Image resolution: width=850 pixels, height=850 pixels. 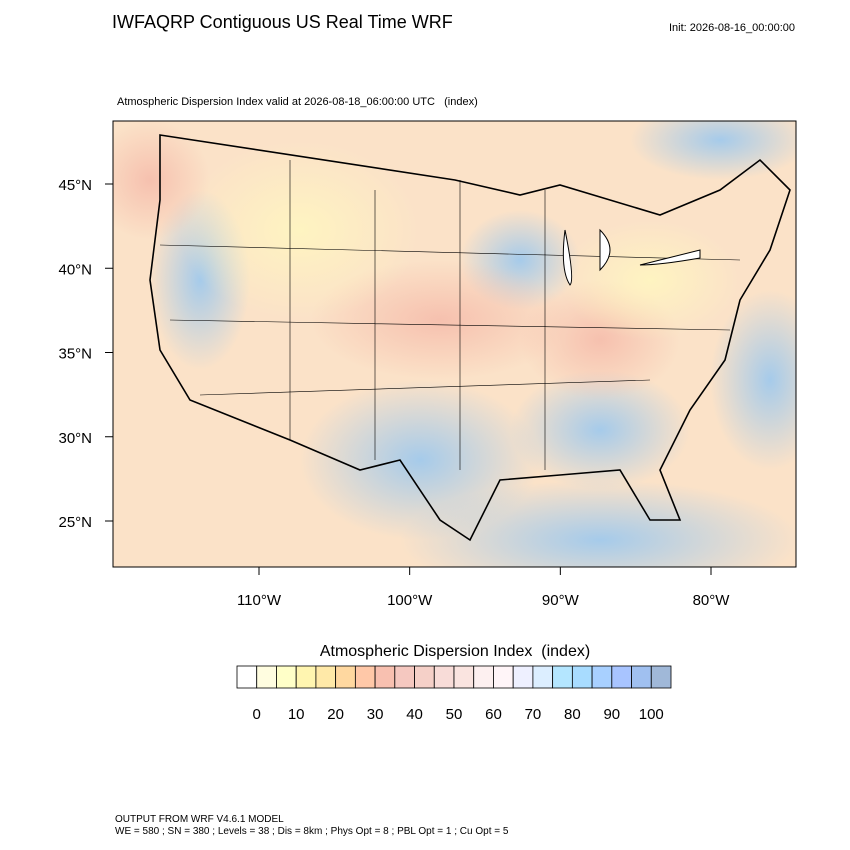 I want to click on lon-tick-label: 90°W, so click(x=561, y=600).